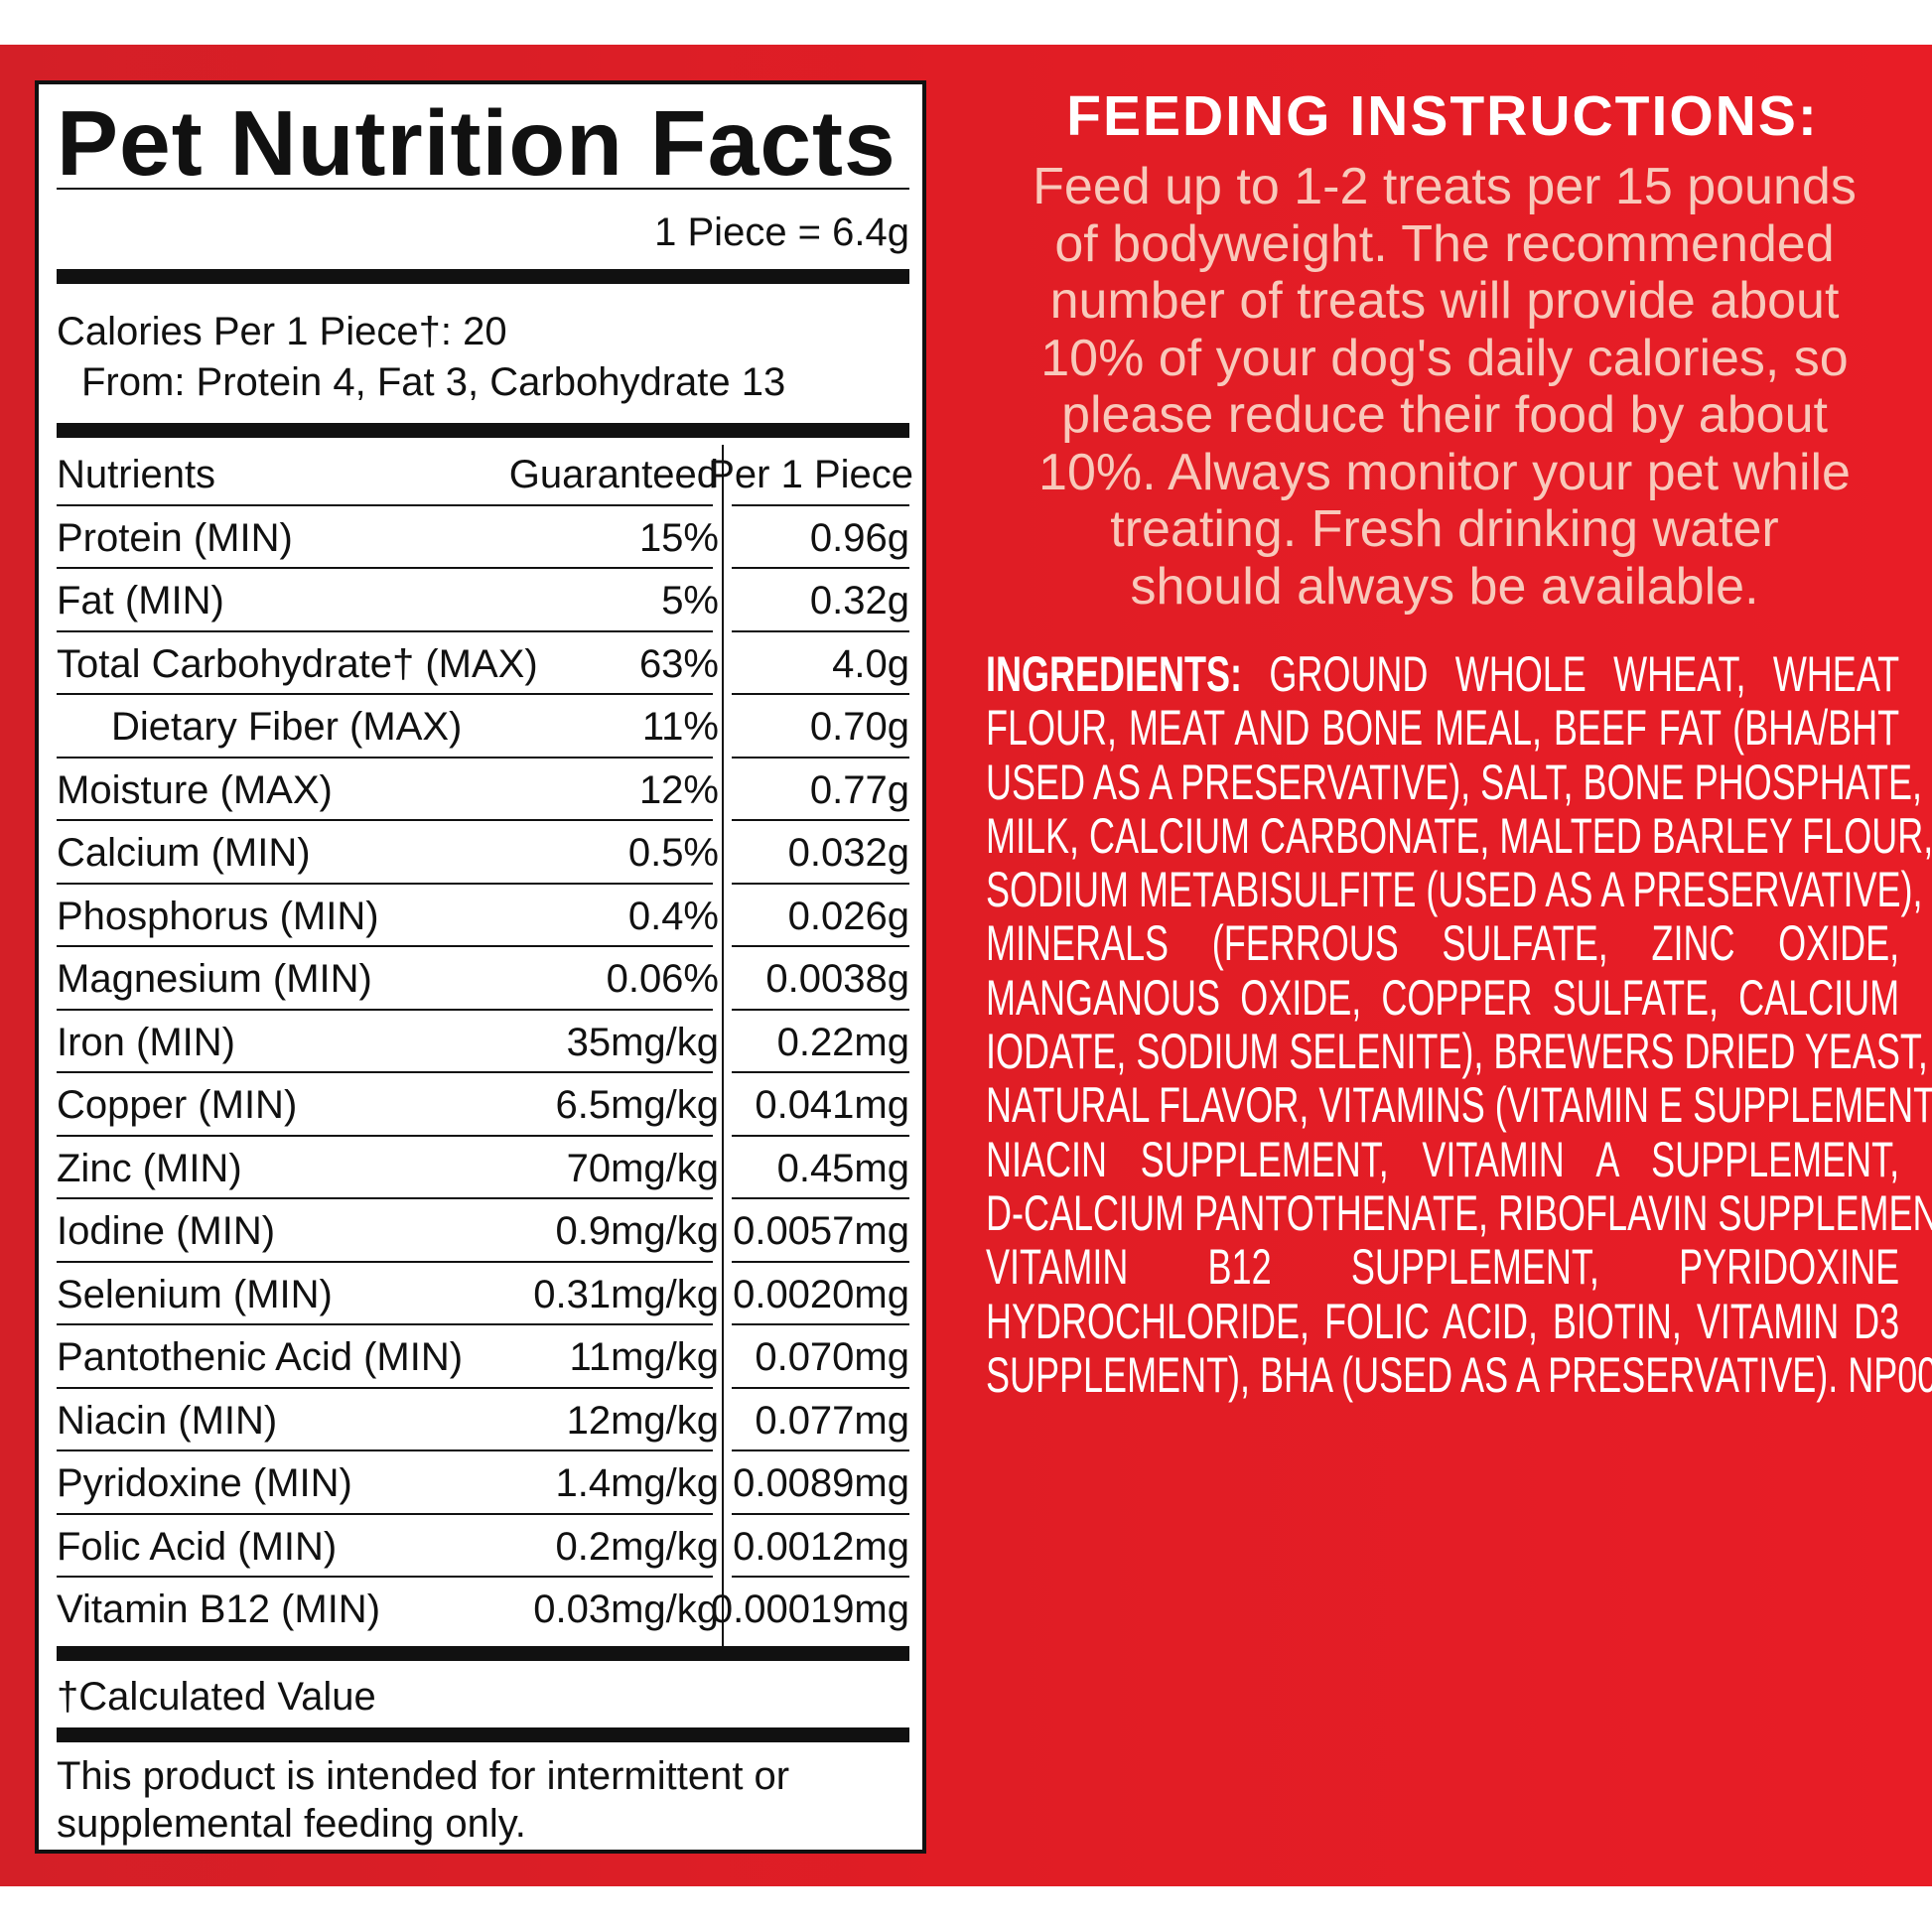 Image resolution: width=1932 pixels, height=1932 pixels. I want to click on nutrient-name: Niacin (MIN), so click(167, 1420).